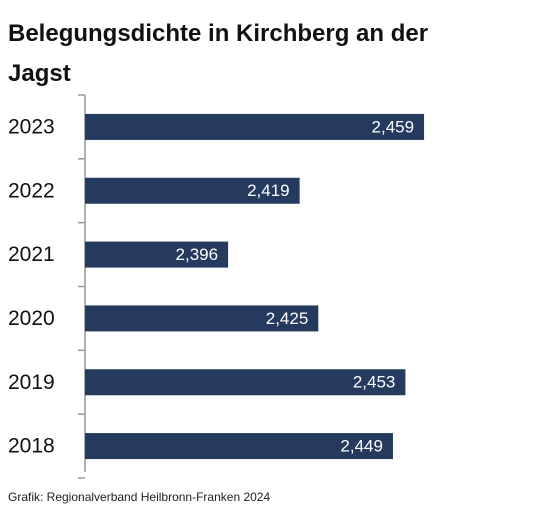 The width and height of the screenshot is (544, 508). What do you see at coordinates (287, 318) in the screenshot?
I see `data-label: 2,425` at bounding box center [287, 318].